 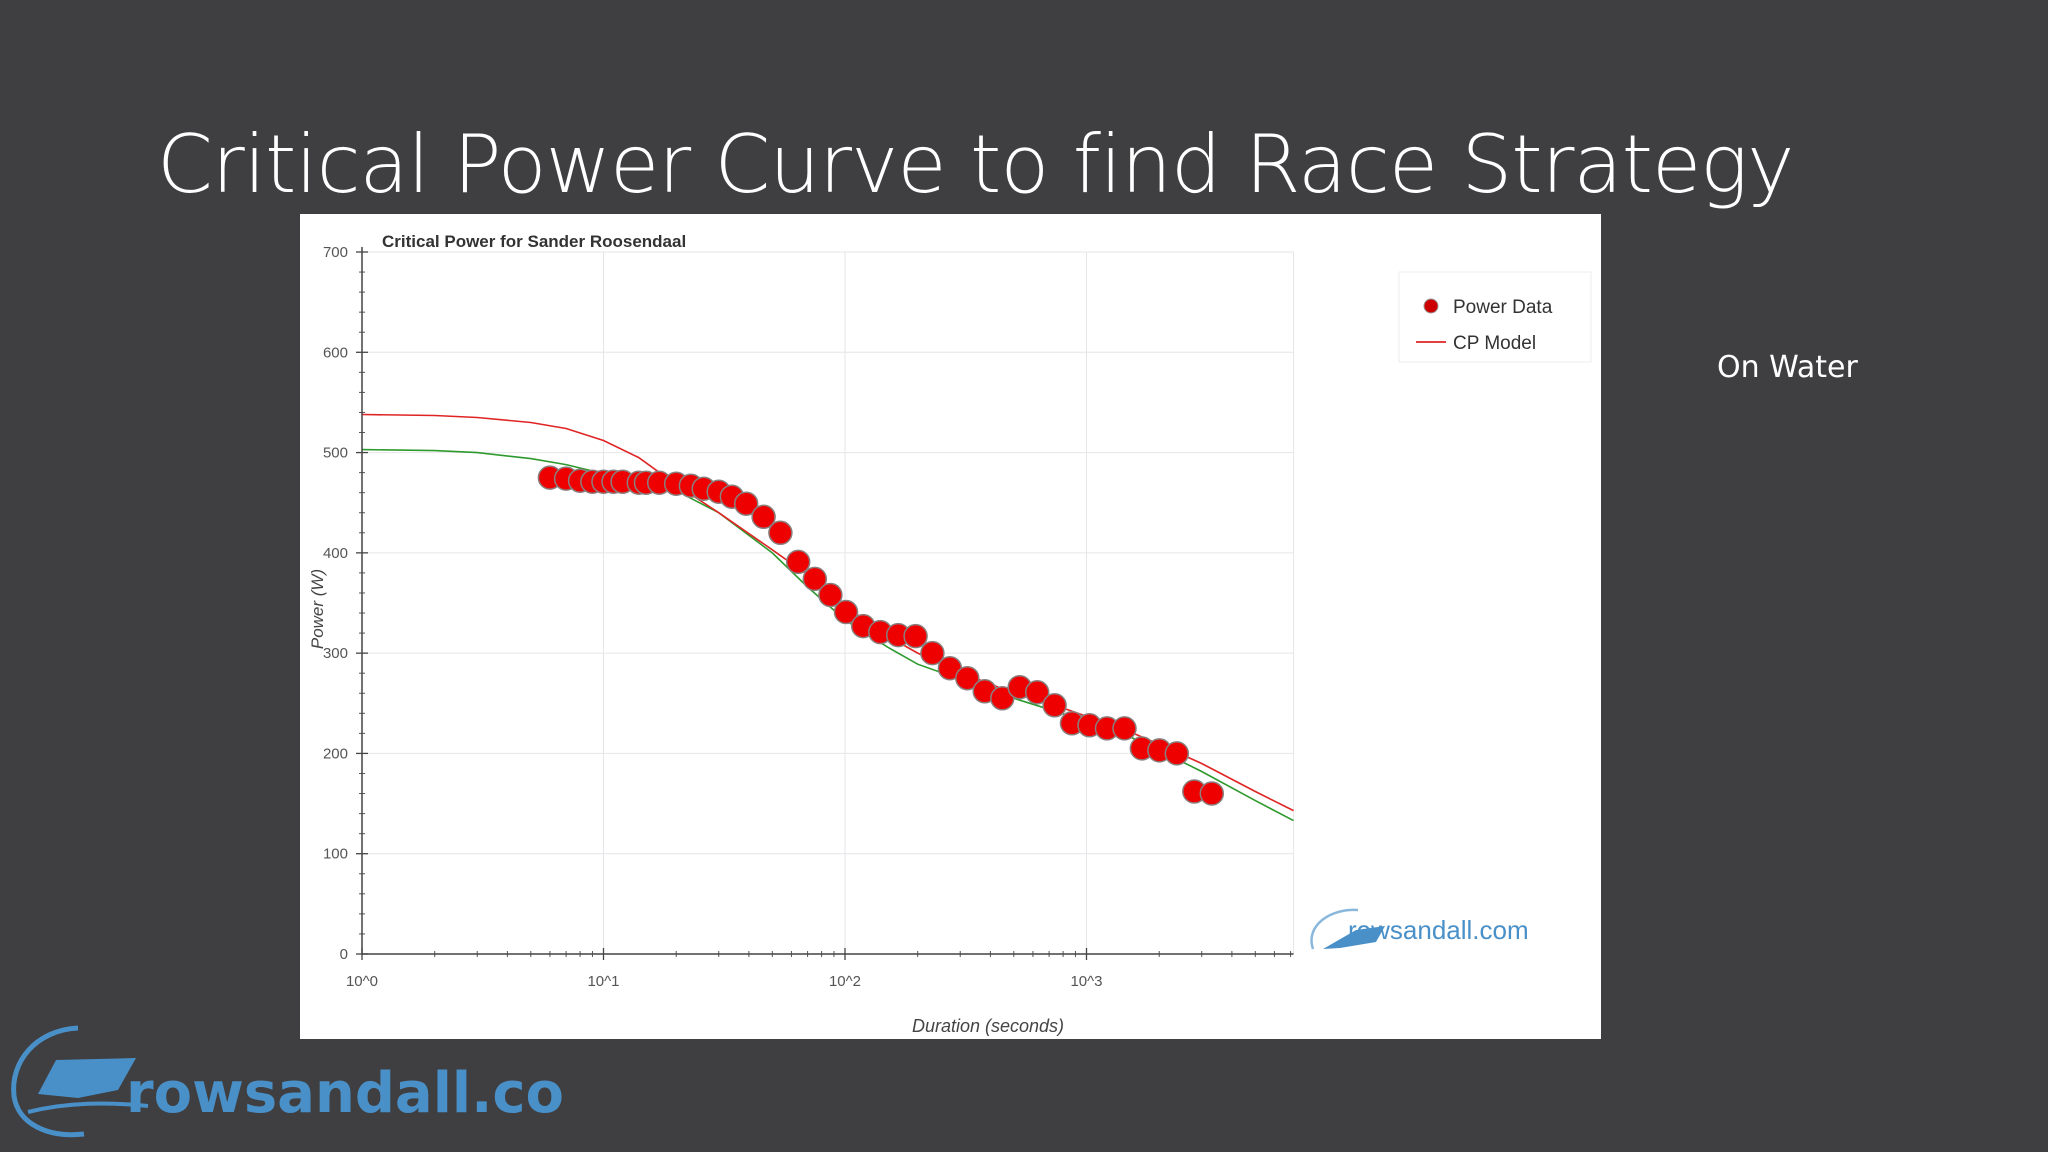 I want to click on y-tick-label: 600, so click(x=335, y=352).